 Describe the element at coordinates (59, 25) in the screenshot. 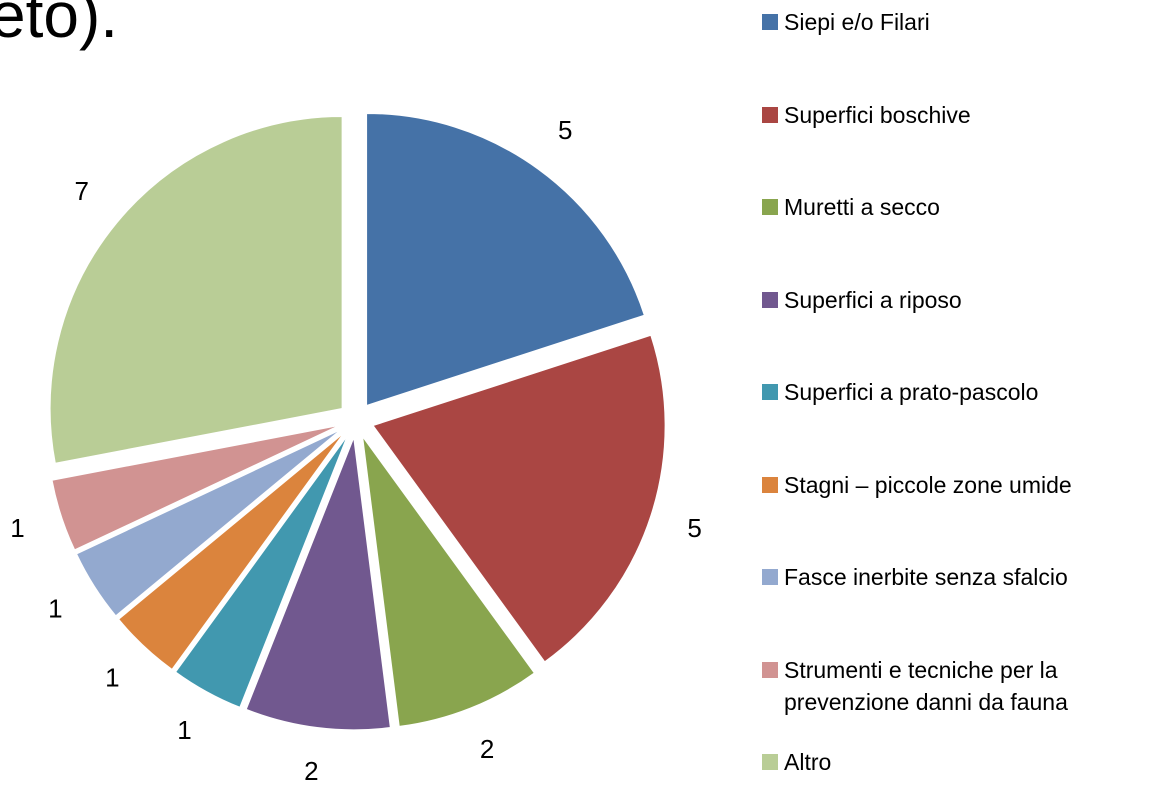

I see `chart-title: eto).` at that location.